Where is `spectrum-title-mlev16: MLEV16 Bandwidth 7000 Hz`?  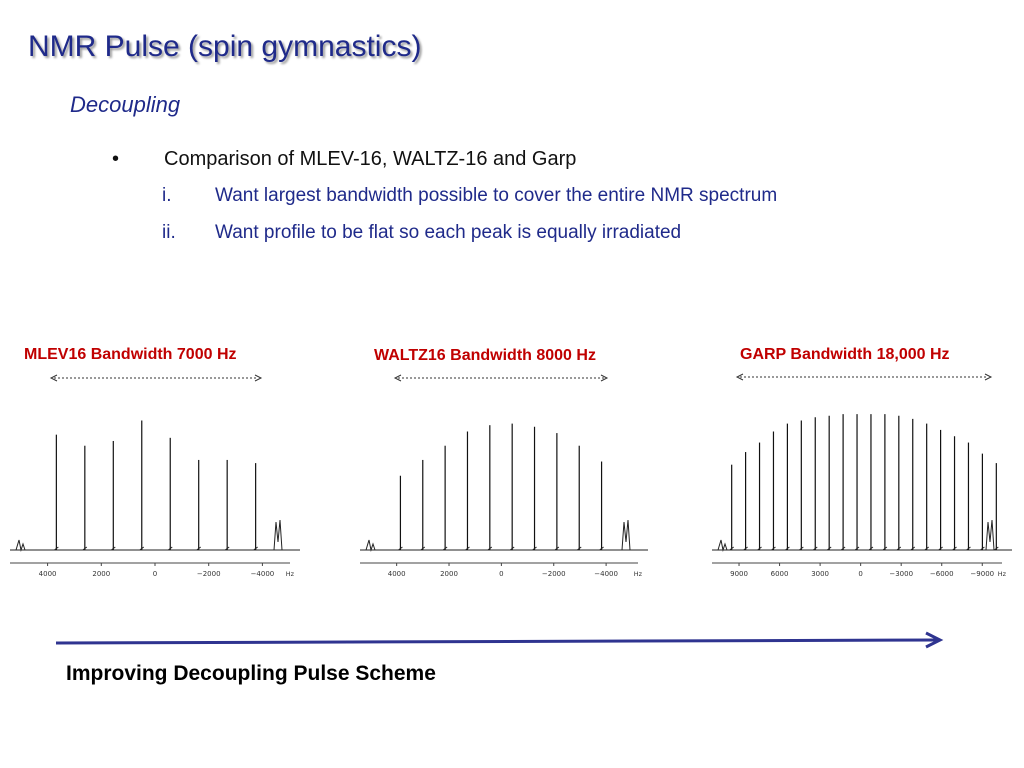
spectrum-title-mlev16: MLEV16 Bandwidth 7000 Hz is located at coordinates (130, 354).